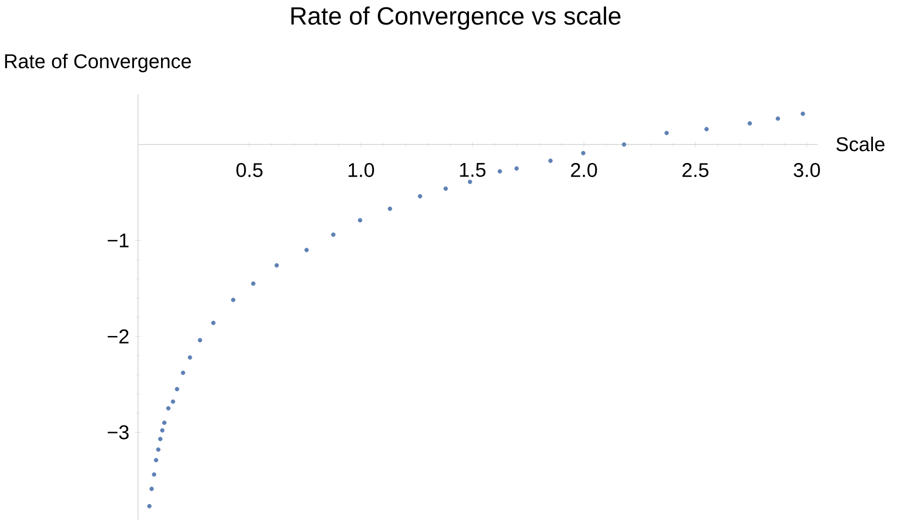 The width and height of the screenshot is (911, 525). Describe the element at coordinates (695, 170) in the screenshot. I see `x-tick-label: 2.5` at that location.